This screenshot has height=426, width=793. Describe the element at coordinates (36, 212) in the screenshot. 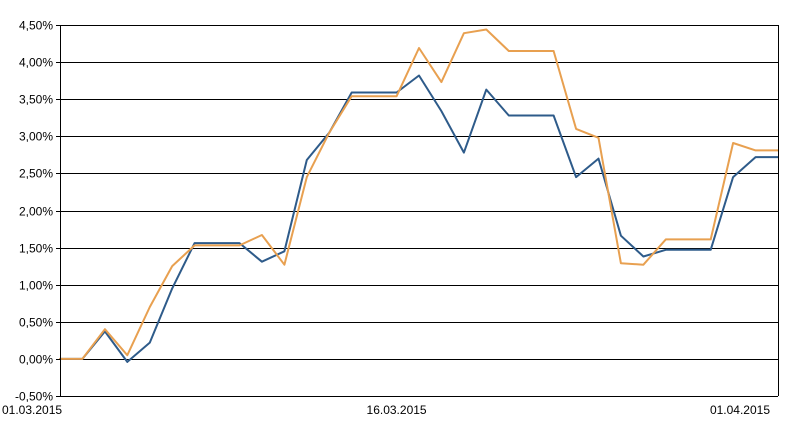

I see `y-tick-label: 2,00%` at that location.